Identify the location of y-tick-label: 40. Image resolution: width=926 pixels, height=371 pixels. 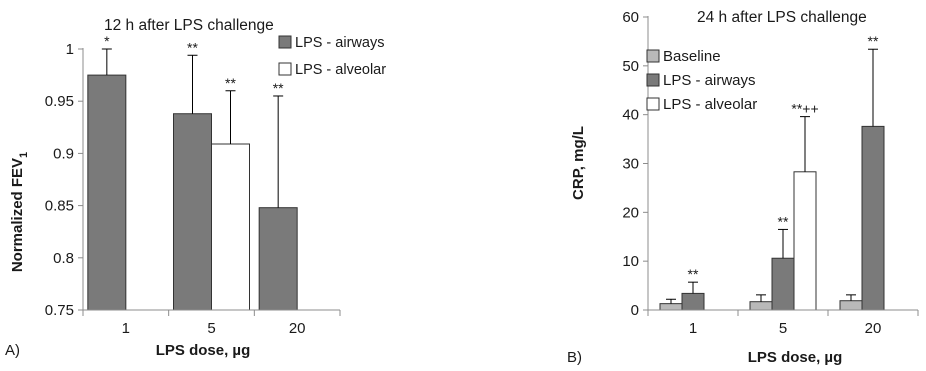
(630, 115).